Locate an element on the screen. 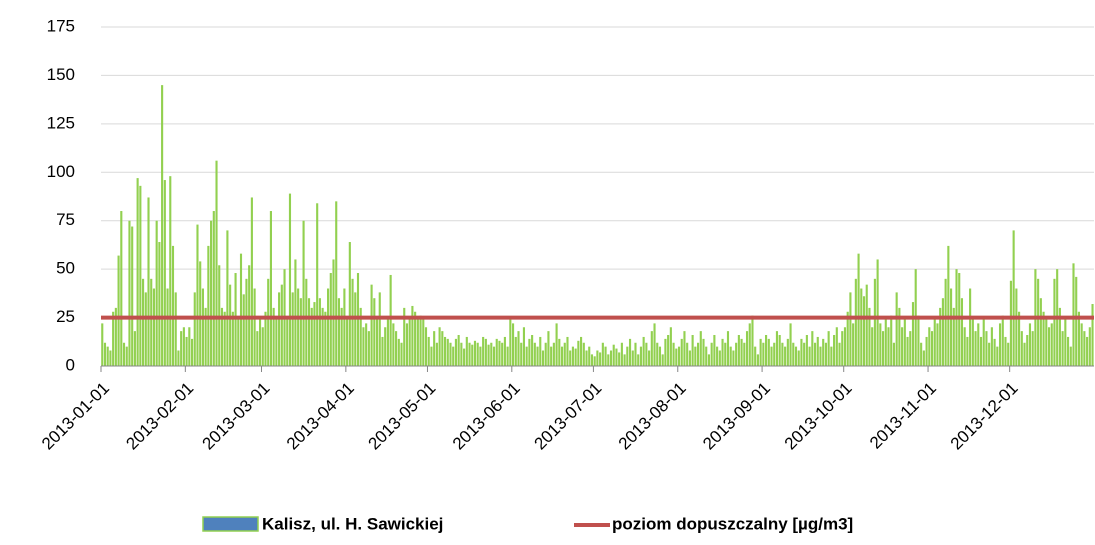 The height and width of the screenshot is (545, 1095). x-tick-label: 2013-05-01 is located at coordinates (402, 416).